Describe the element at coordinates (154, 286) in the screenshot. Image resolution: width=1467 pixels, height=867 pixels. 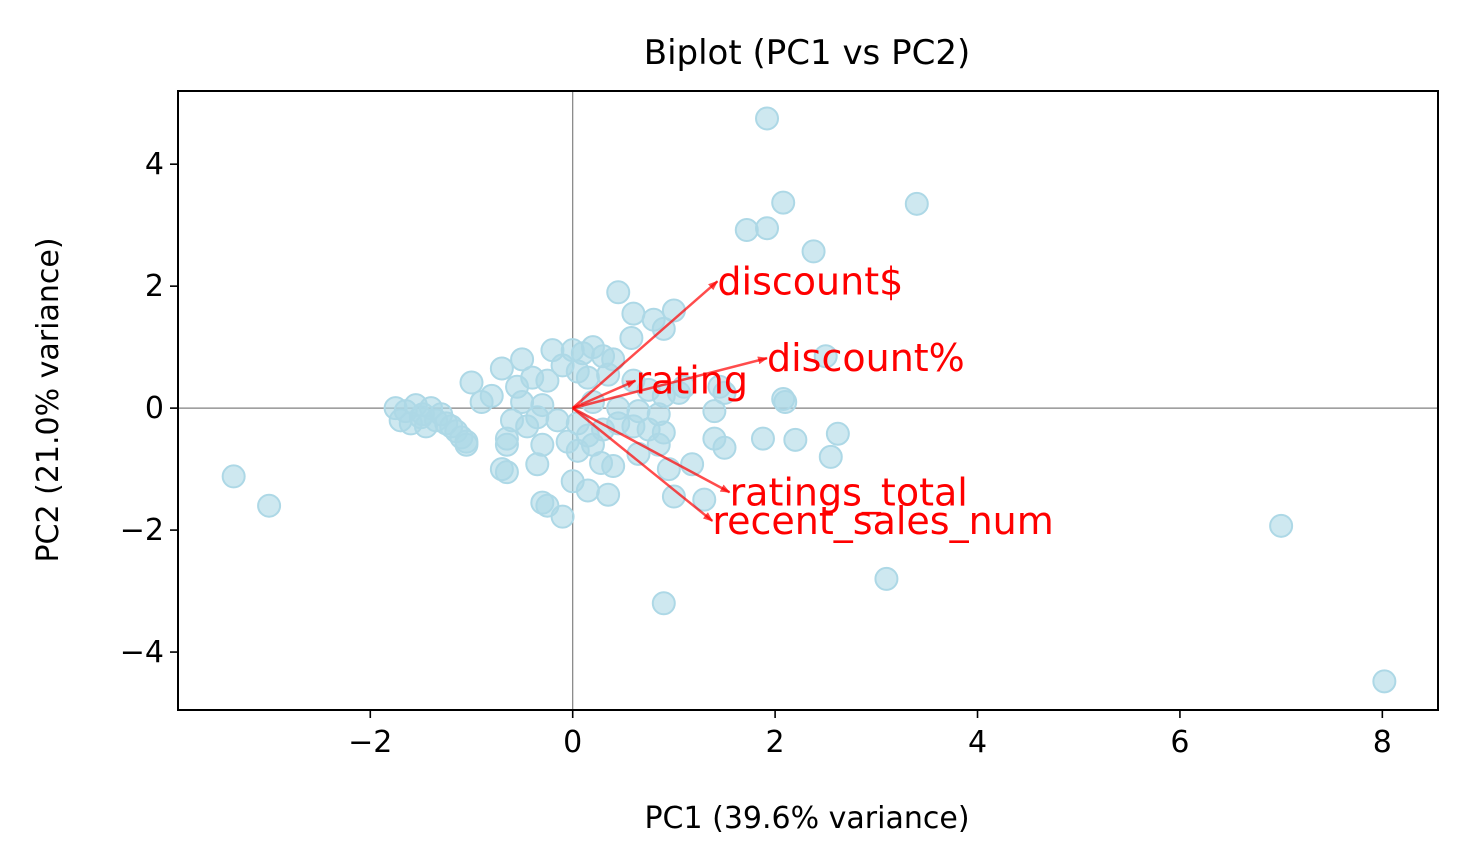
I see `y-tick-label: 2` at that location.